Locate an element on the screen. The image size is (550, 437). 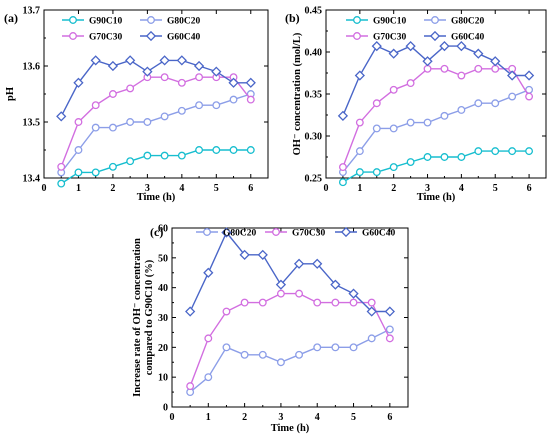
panel-label: (c) is located at coordinates (156, 232).